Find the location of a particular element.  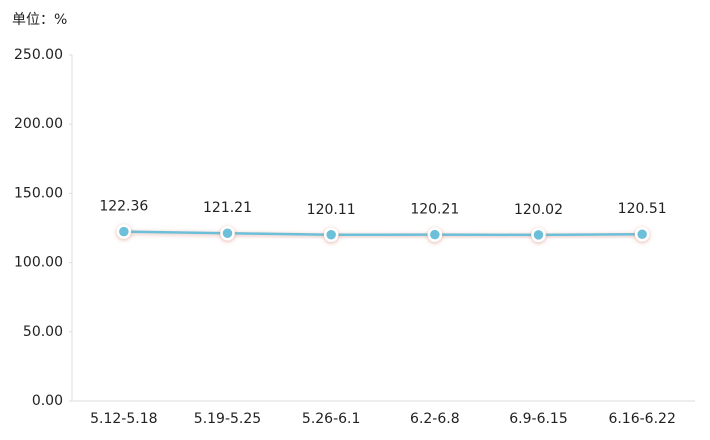

x-tick-label: 6.16-6.22 is located at coordinates (641, 419).